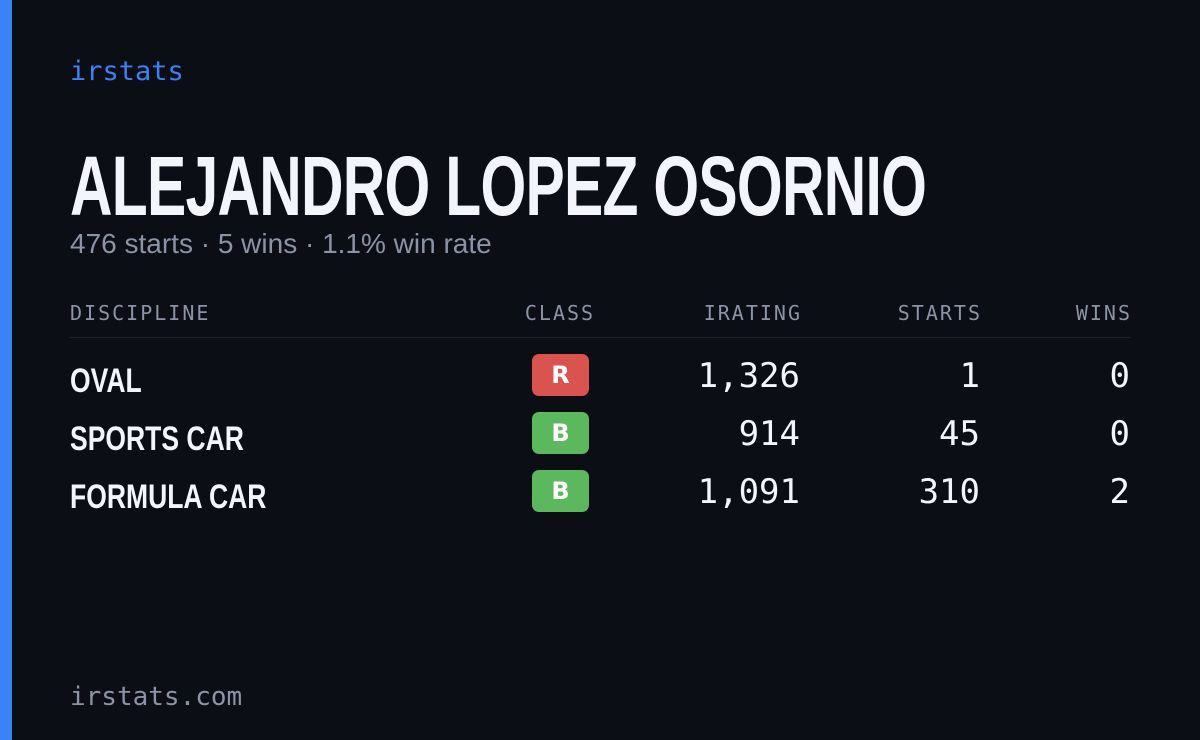 The width and height of the screenshot is (1200, 740). What do you see at coordinates (140, 313) in the screenshot?
I see `header-cell: DISCIPLINE` at bounding box center [140, 313].